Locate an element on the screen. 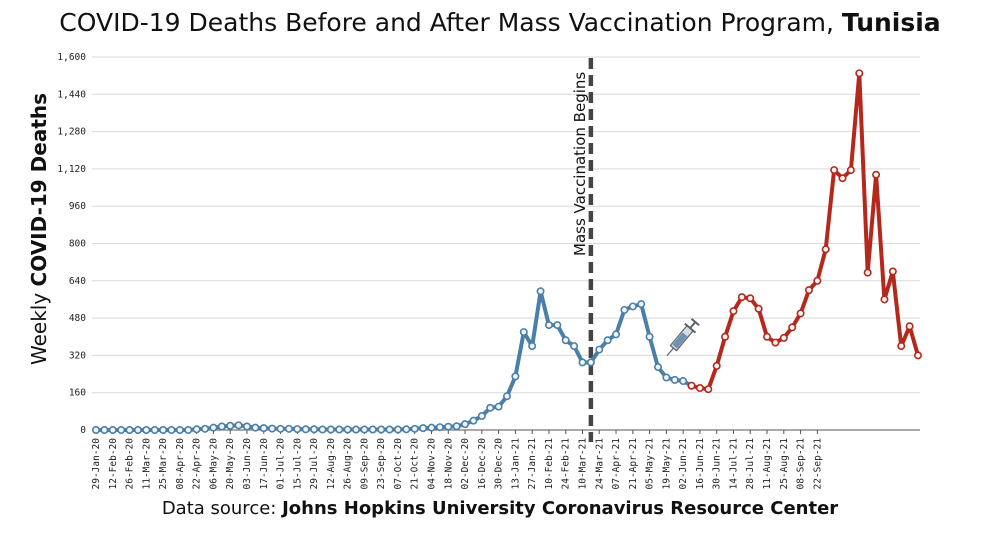 The image size is (1000, 539). x-tick-label: 21-Oct-20 is located at coordinates (415, 464).